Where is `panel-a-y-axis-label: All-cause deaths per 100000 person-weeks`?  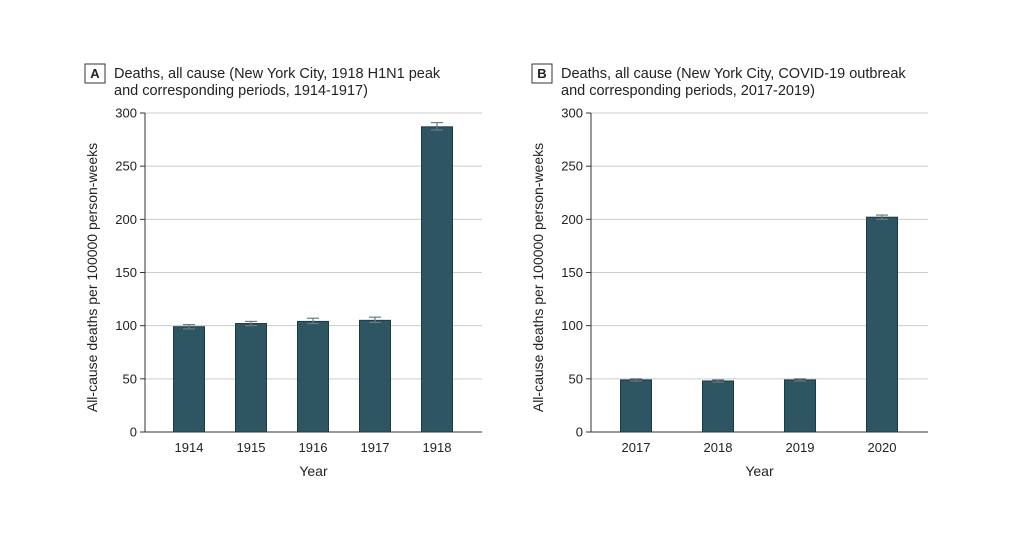
panel-a-y-axis-label: All-cause deaths per 100000 person-weeks is located at coordinates (92, 277).